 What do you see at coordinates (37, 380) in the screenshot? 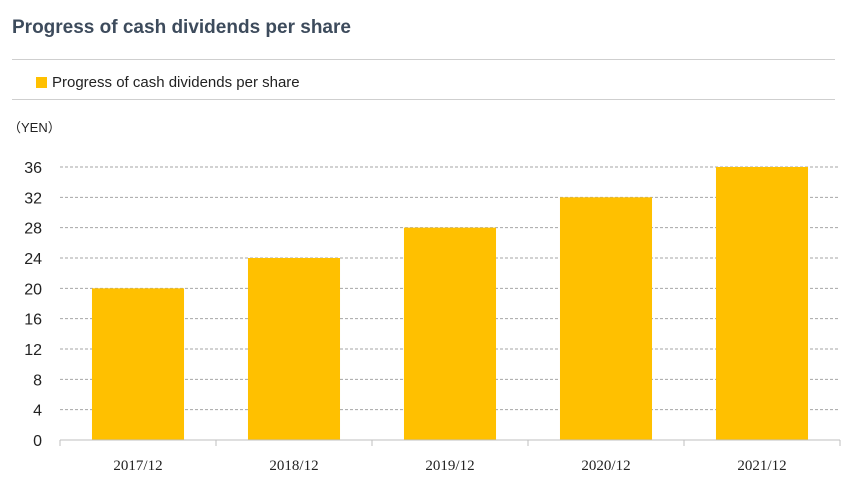
I see `y-tick-label-8: 8` at bounding box center [37, 380].